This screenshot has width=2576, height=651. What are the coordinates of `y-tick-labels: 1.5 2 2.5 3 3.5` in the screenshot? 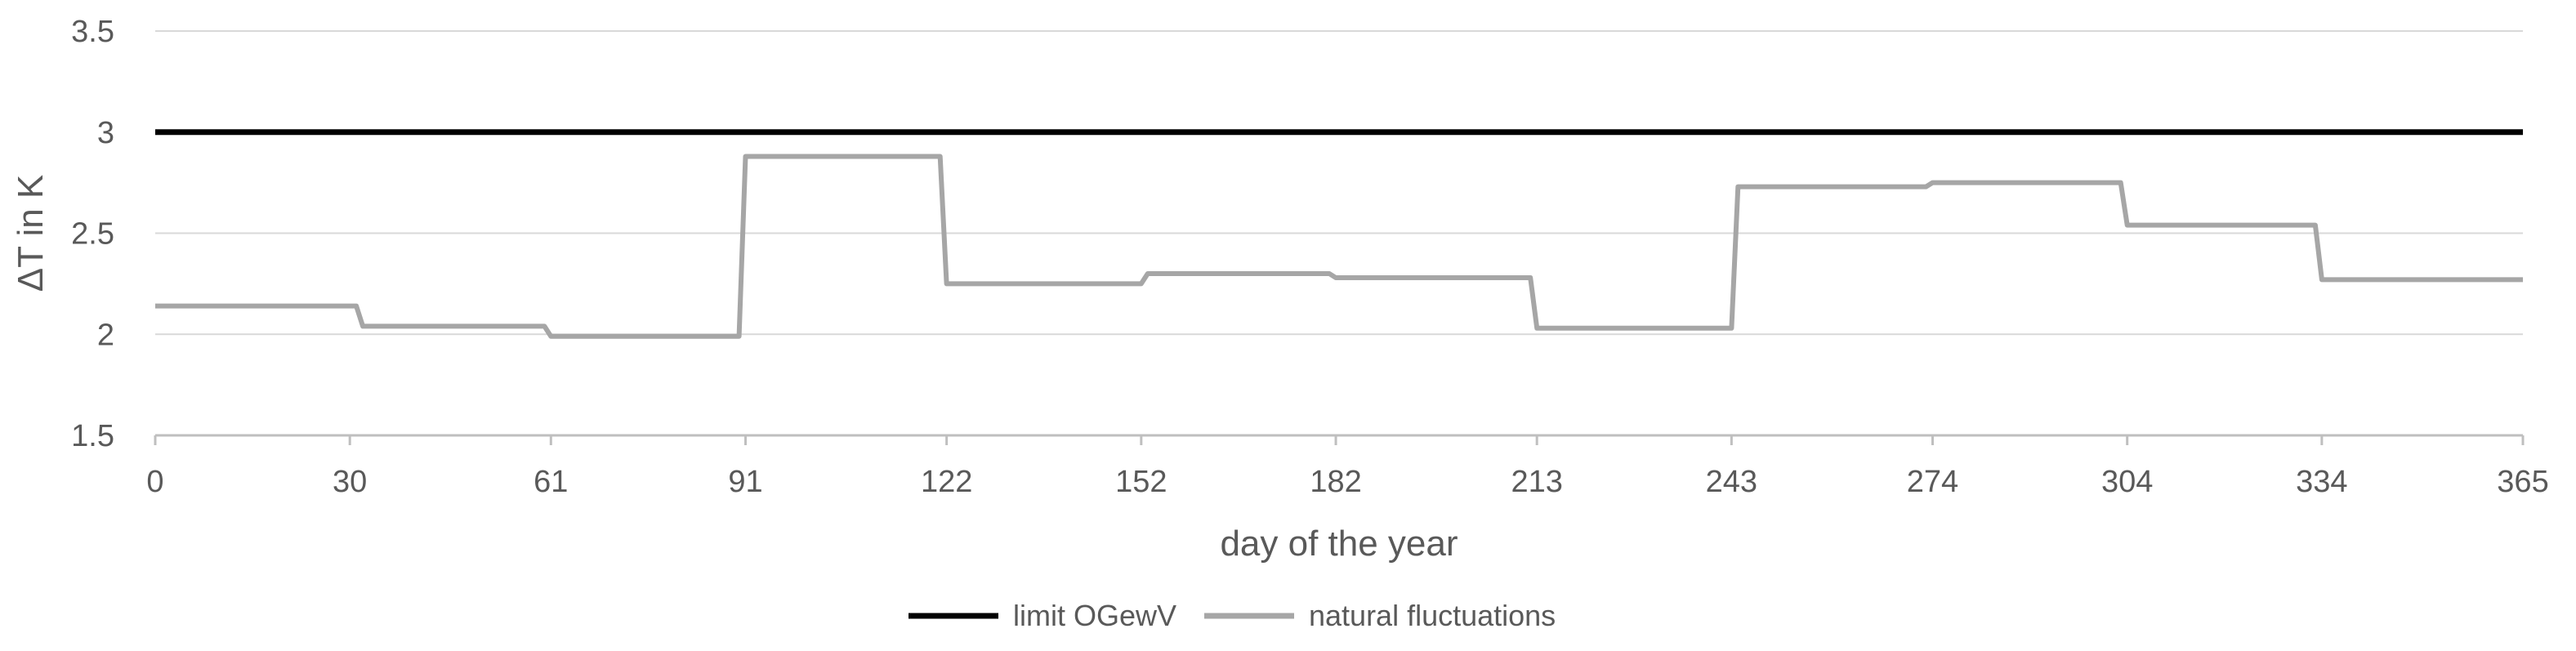 It's located at (93, 234).